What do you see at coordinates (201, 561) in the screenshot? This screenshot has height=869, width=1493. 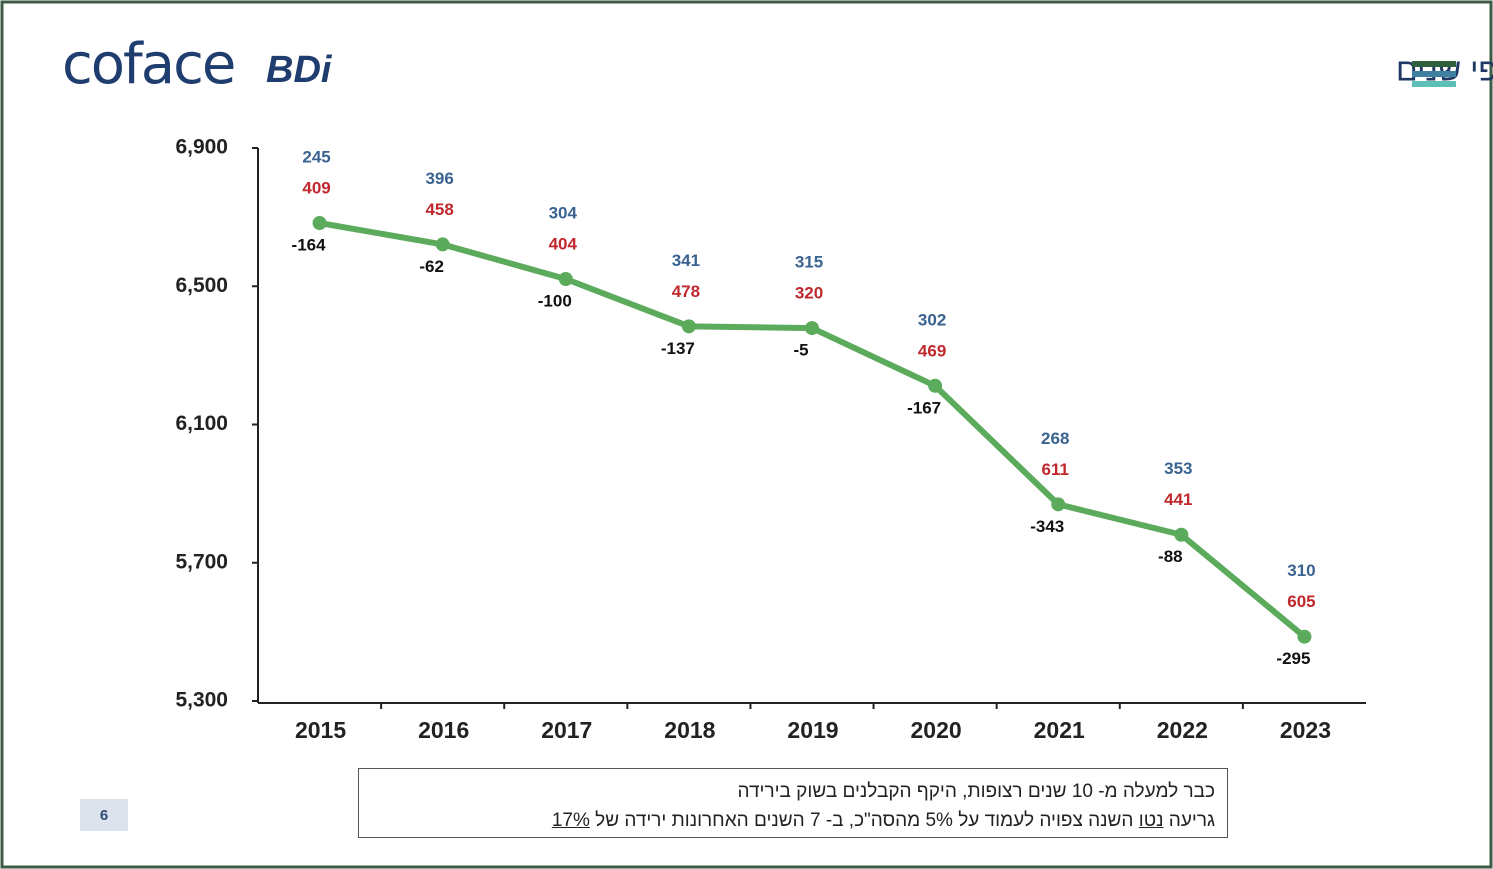 I see `y-tick-label: 5,700` at bounding box center [201, 561].